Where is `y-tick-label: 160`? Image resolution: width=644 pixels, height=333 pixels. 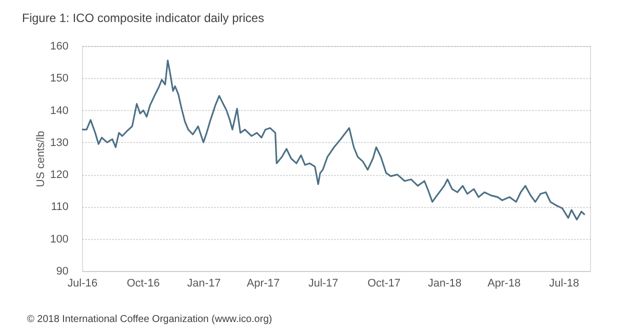 y-tick-label: 160 is located at coordinates (59, 46).